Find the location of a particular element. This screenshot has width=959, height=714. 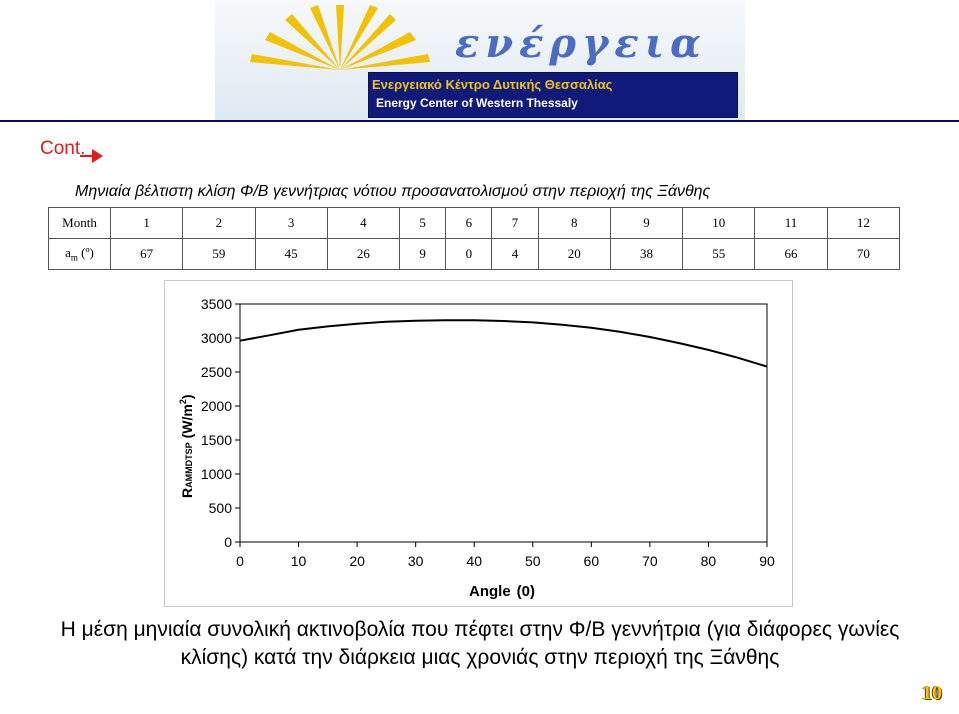

y-tick-label: 2500 is located at coordinates (216, 372).